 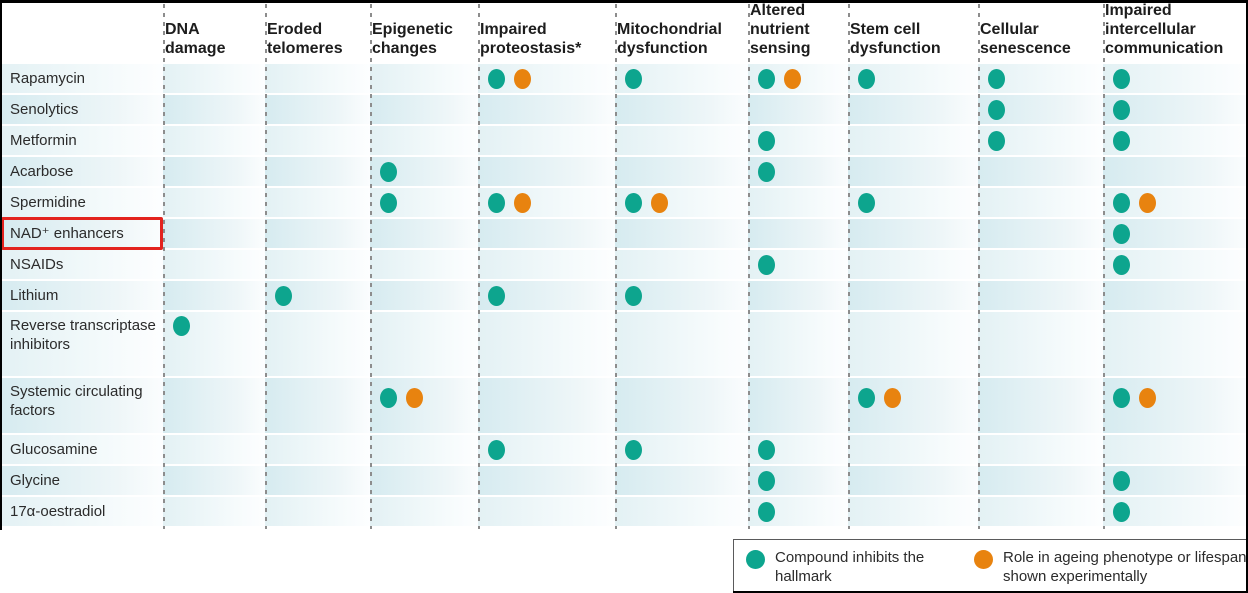 What do you see at coordinates (850, 567) in the screenshot?
I see `legend-label: Compound inhibits the hallmark` at bounding box center [850, 567].